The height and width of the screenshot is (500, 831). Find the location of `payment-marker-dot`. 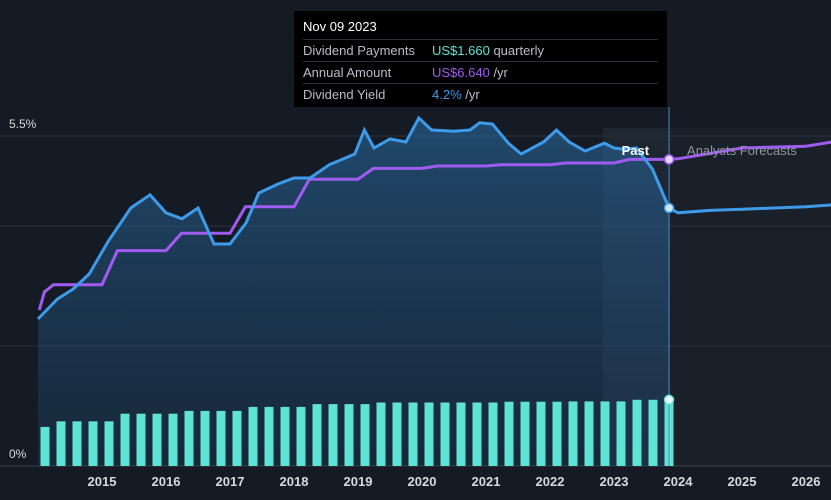

payment-marker-dot is located at coordinates (669, 400).